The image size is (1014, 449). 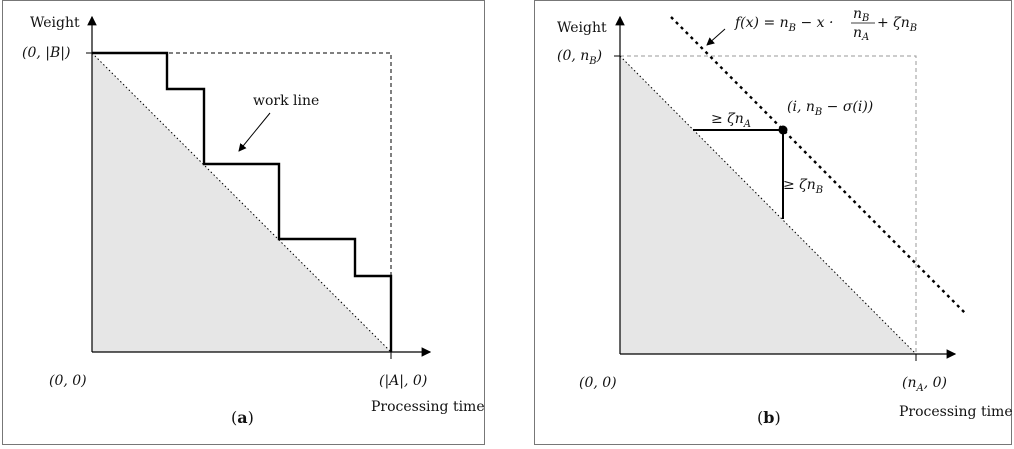 I want to click on fraction-numerator: nB, so click(x=861, y=15).